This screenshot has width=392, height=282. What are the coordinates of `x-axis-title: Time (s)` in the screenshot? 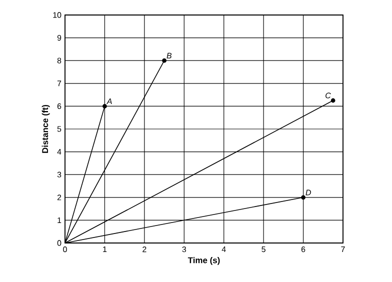 It's located at (204, 261).